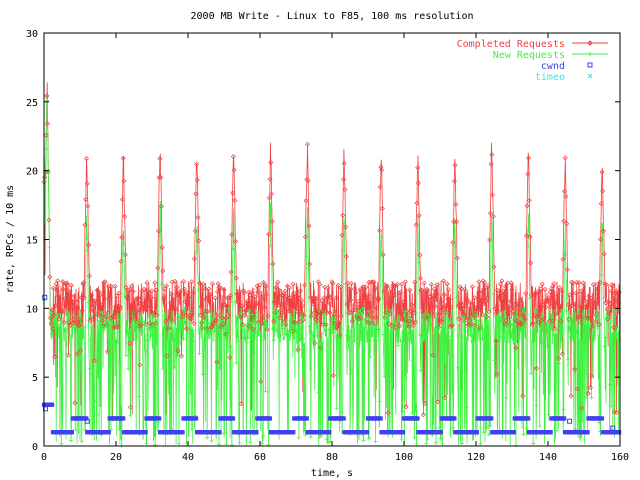 Image resolution: width=640 pixels, height=480 pixels. Describe the element at coordinates (260, 457) in the screenshot. I see `x-tick-label: 60` at that location.